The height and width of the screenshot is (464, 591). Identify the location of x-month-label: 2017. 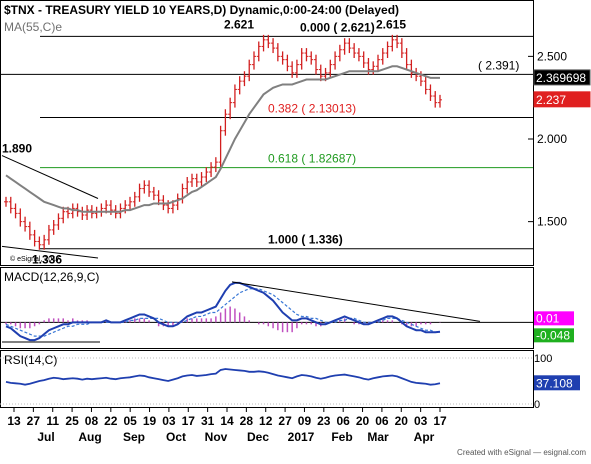
(301, 437).